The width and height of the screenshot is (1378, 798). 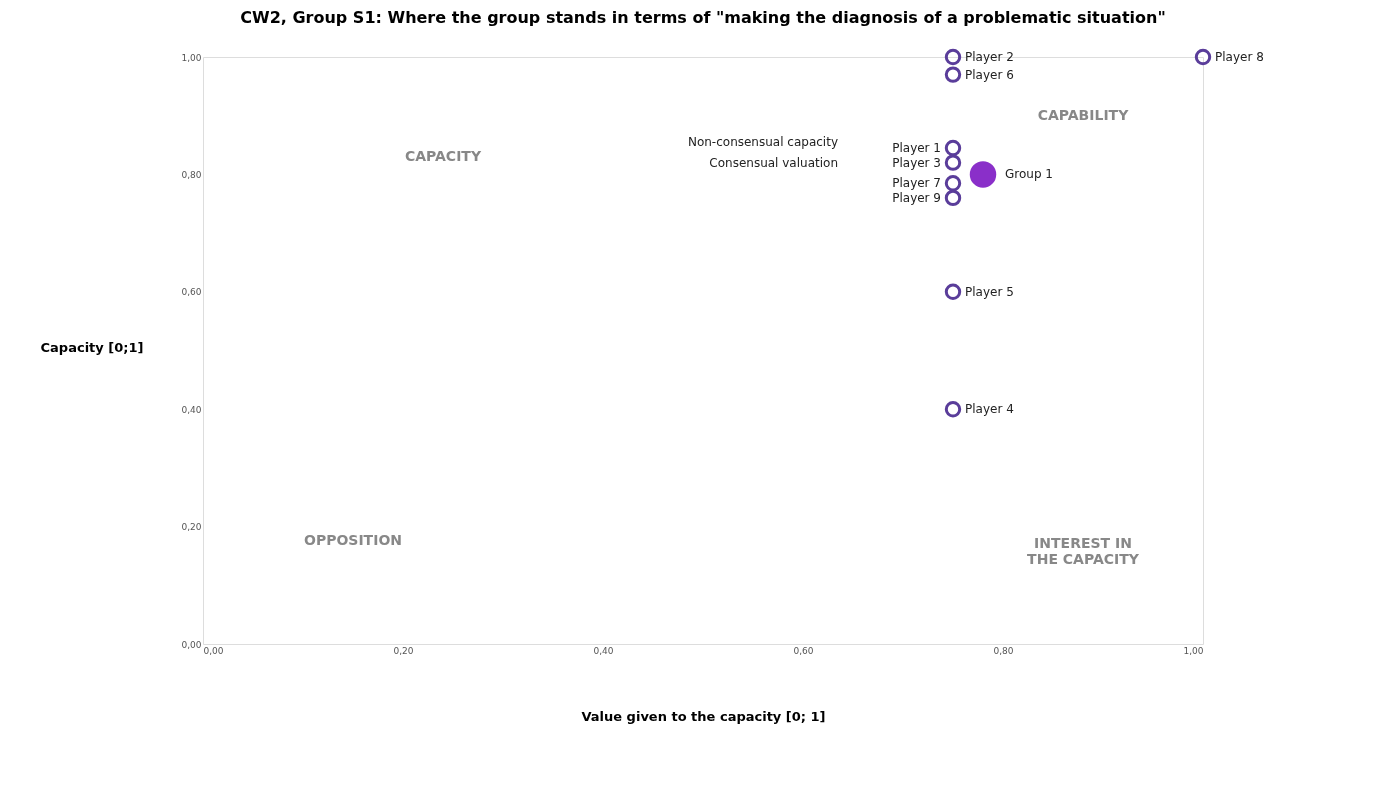 What do you see at coordinates (803, 650) in the screenshot?
I see `x-tick-label: 0,60` at bounding box center [803, 650].